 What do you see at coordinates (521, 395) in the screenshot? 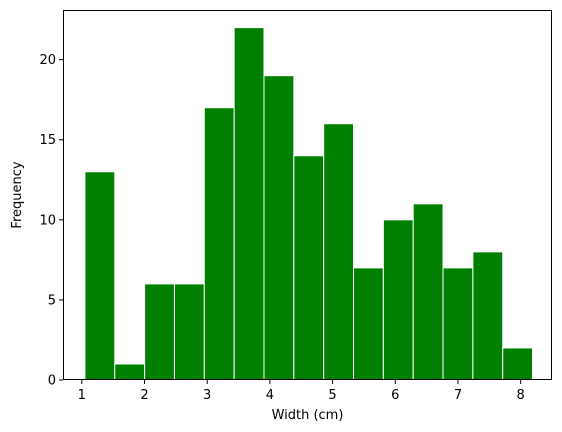
I see `x-tick-label: 8` at bounding box center [521, 395].